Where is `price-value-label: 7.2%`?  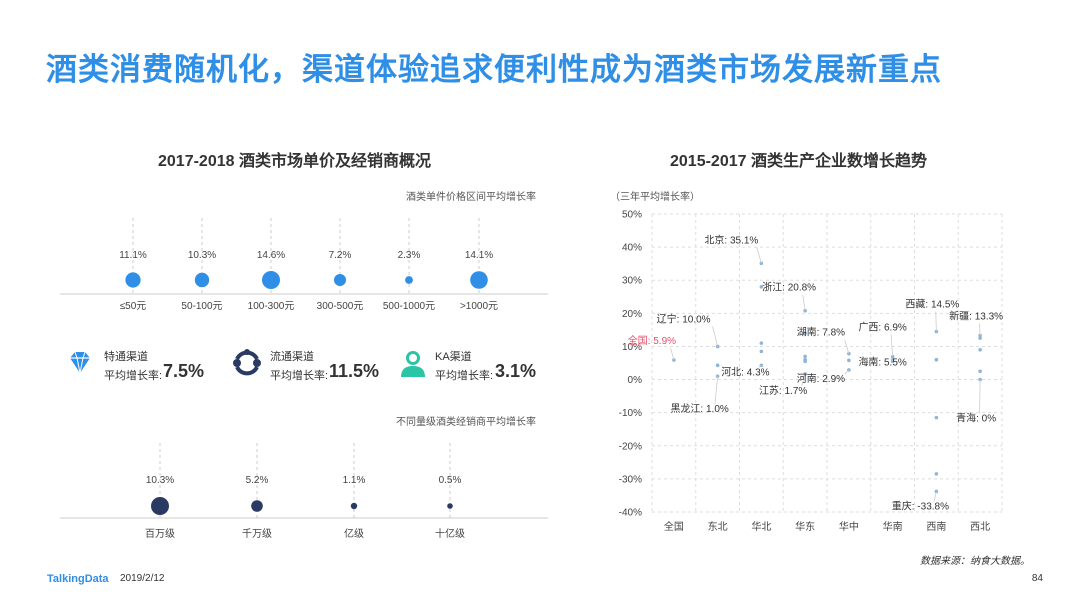
price-value-label: 7.2% is located at coordinates (340, 255).